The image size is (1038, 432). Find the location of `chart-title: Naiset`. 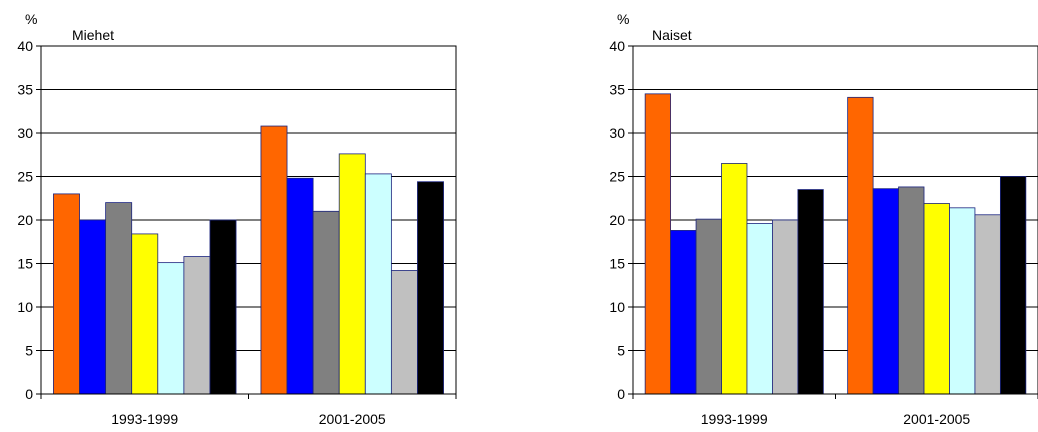

chart-title: Naiset is located at coordinates (672, 35).